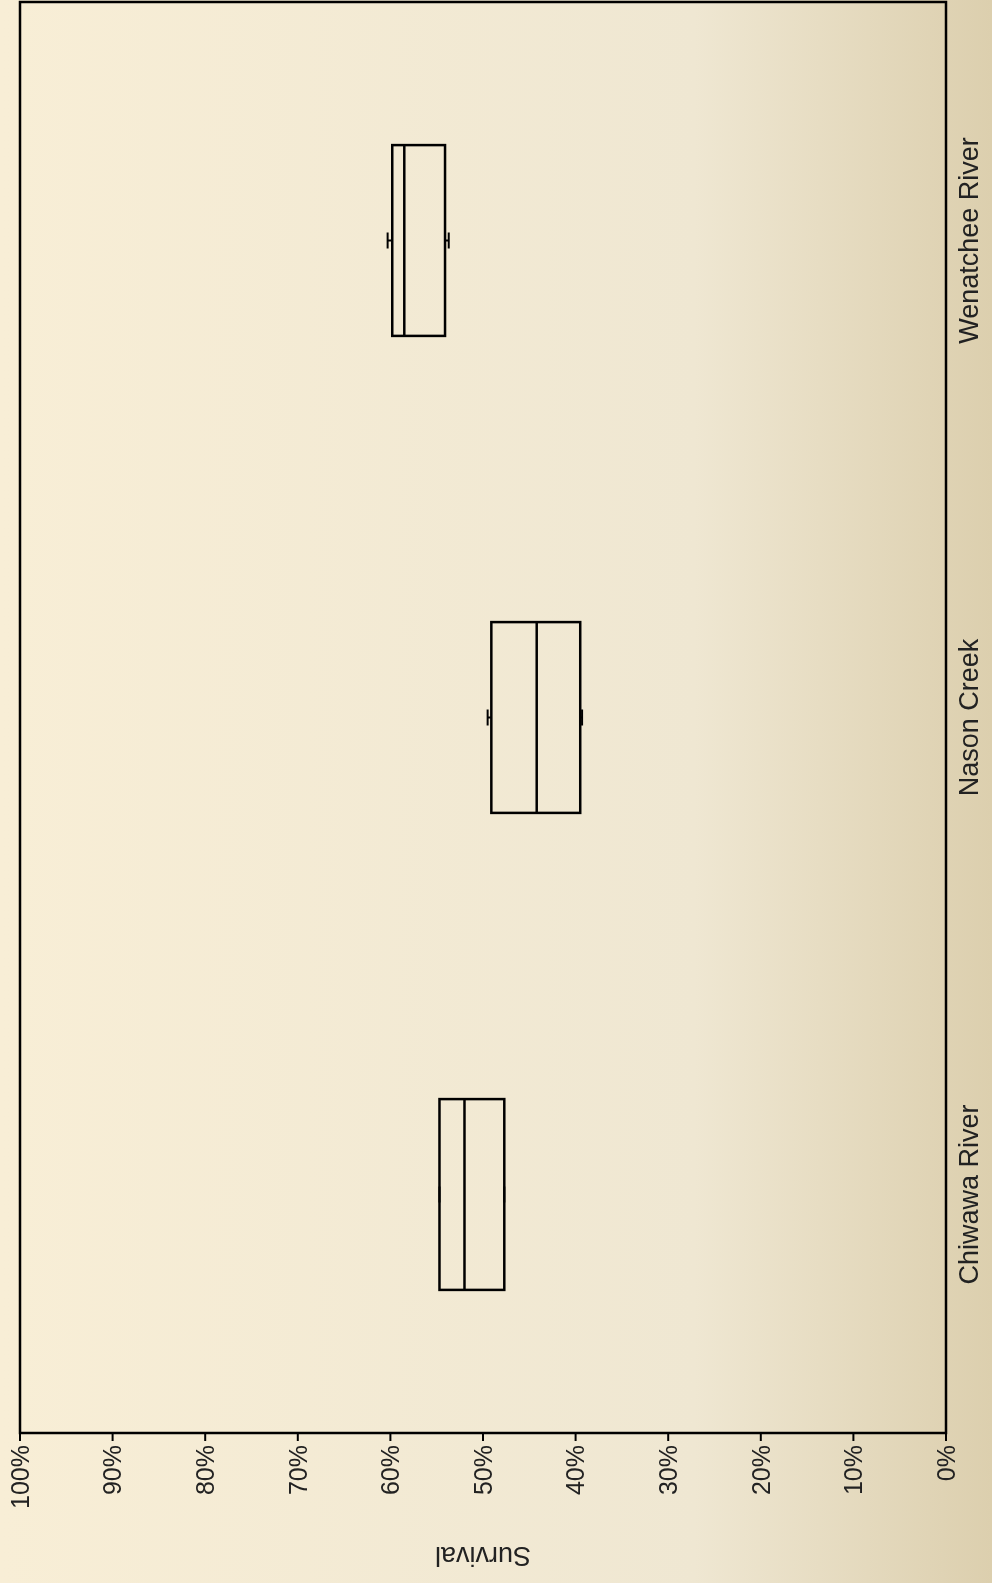  I want to click on y-tick-label: Wenatchee River, so click(969, 240).